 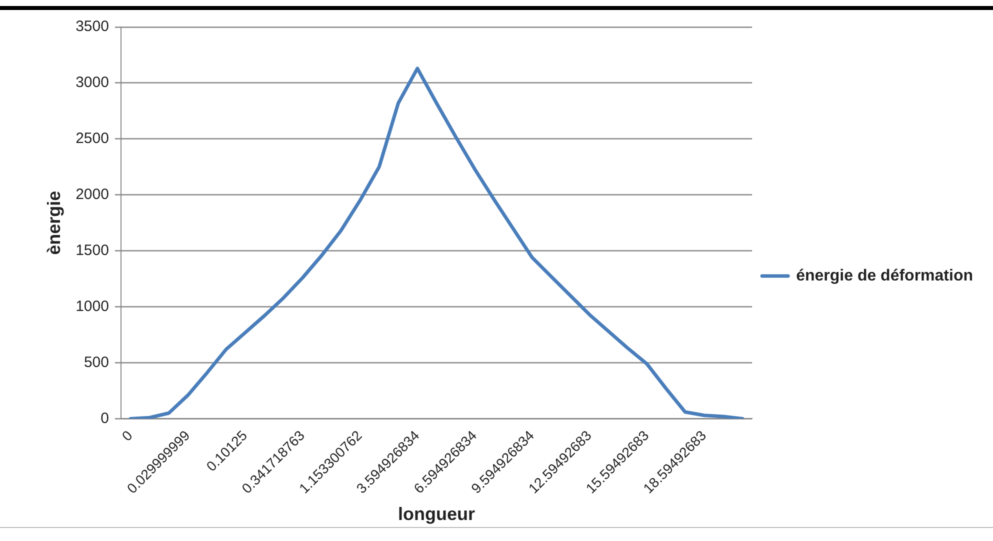 I want to click on y-tick-label: 2000, so click(x=92, y=195).